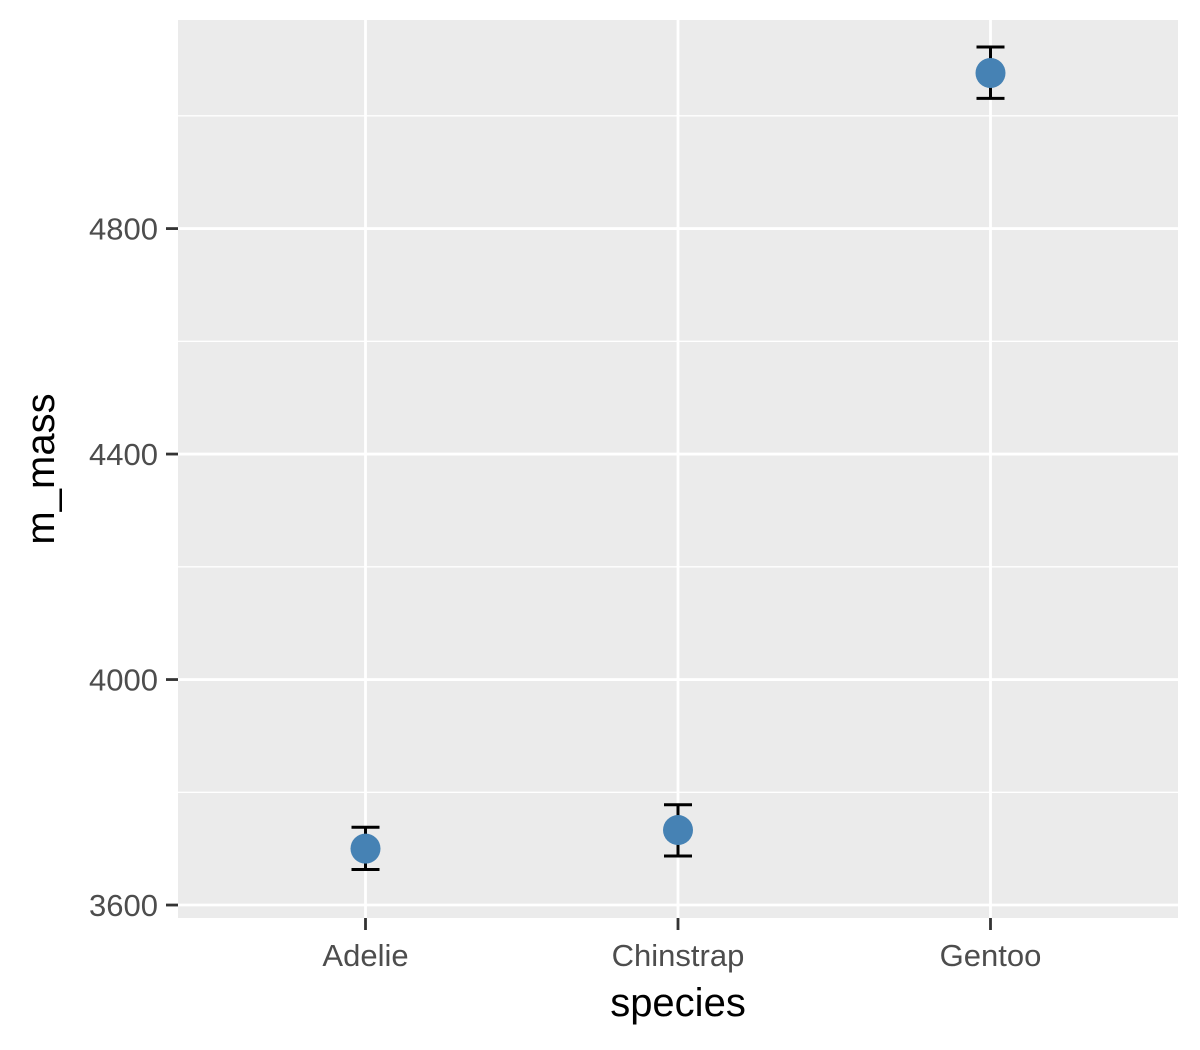 This screenshot has height=1050, width=1200. Describe the element at coordinates (123, 680) in the screenshot. I see `y-tick-label: 4000` at that location.